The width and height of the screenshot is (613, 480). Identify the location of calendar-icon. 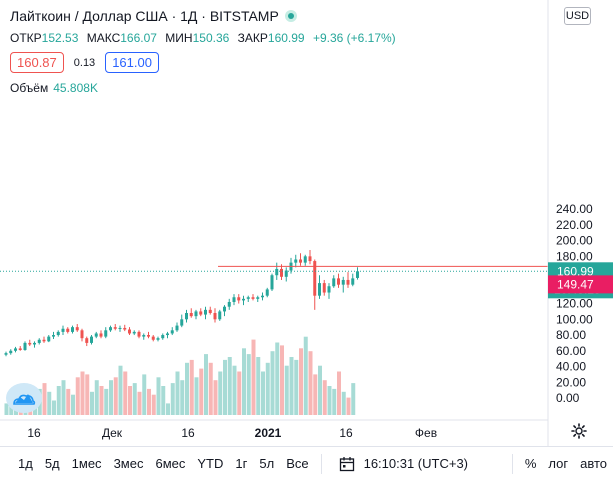
(347, 464).